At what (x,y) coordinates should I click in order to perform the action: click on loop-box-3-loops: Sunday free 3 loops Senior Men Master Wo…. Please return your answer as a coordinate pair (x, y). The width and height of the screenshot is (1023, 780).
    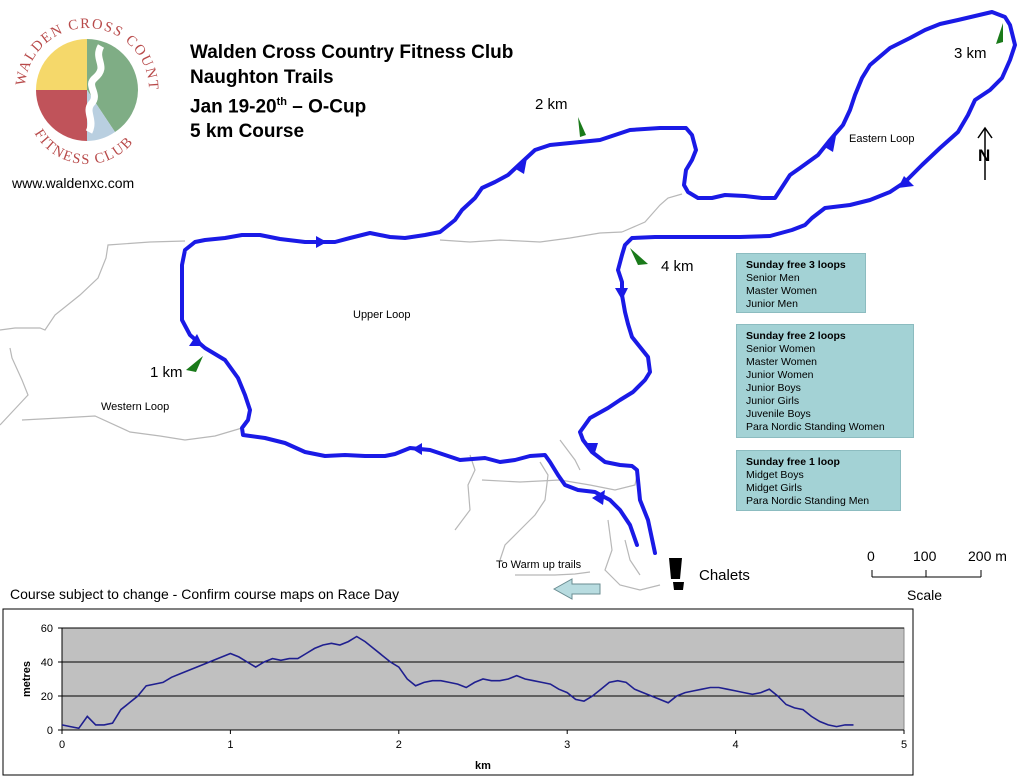
    Looking at the image, I should click on (801, 283).